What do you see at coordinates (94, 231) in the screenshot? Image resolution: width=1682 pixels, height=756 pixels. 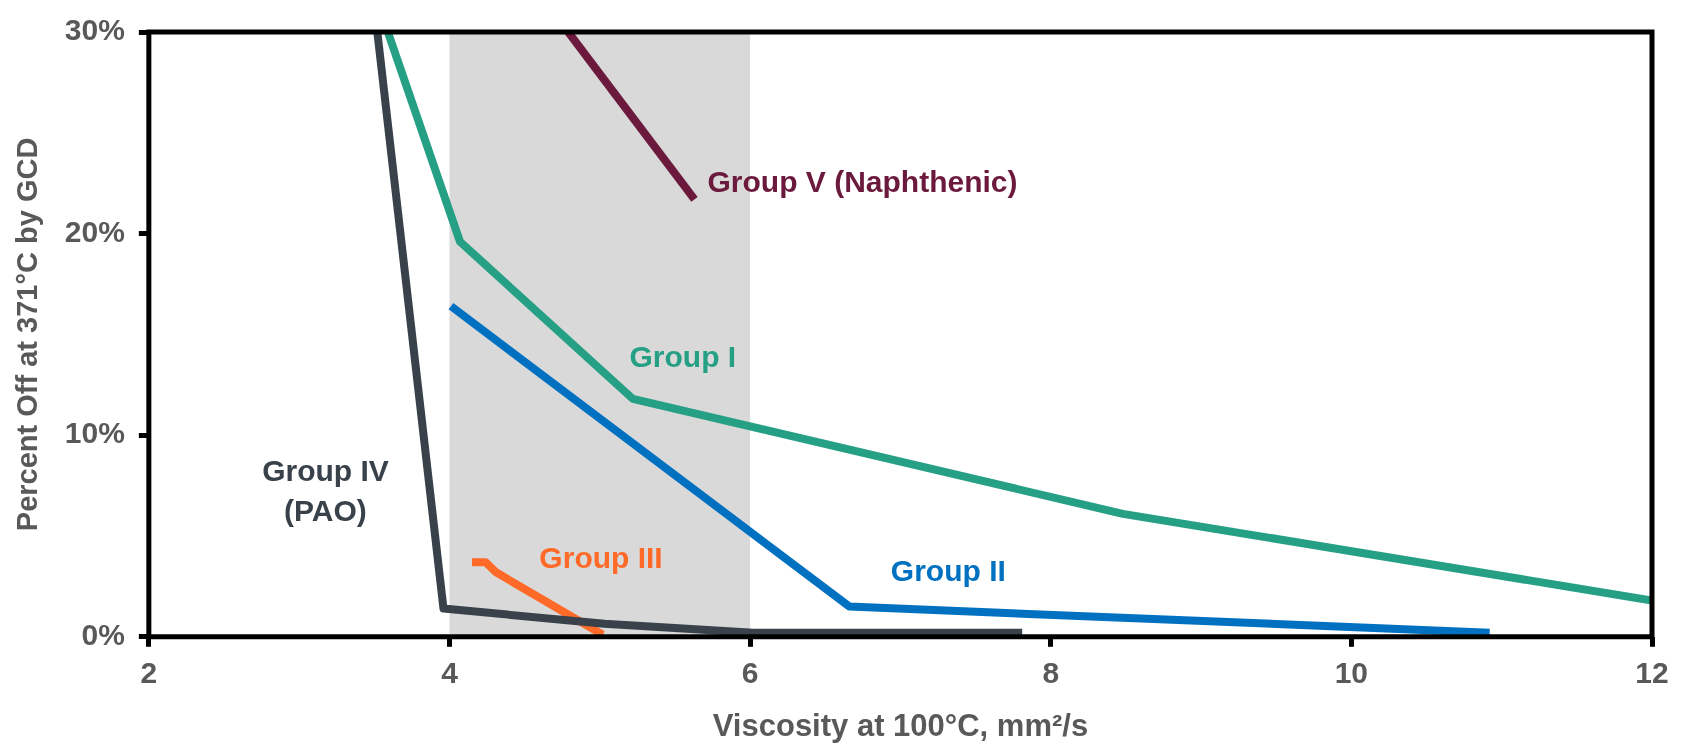 I see `y-tick-label: 20%` at bounding box center [94, 231].